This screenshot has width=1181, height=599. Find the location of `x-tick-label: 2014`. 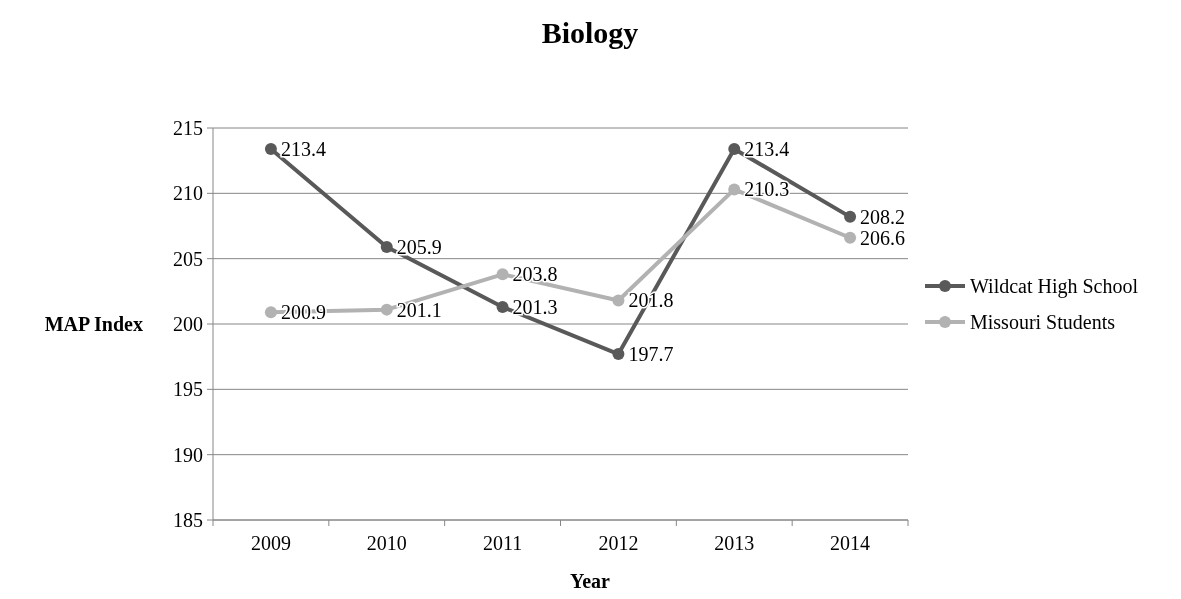

x-tick-label: 2014 is located at coordinates (850, 543).